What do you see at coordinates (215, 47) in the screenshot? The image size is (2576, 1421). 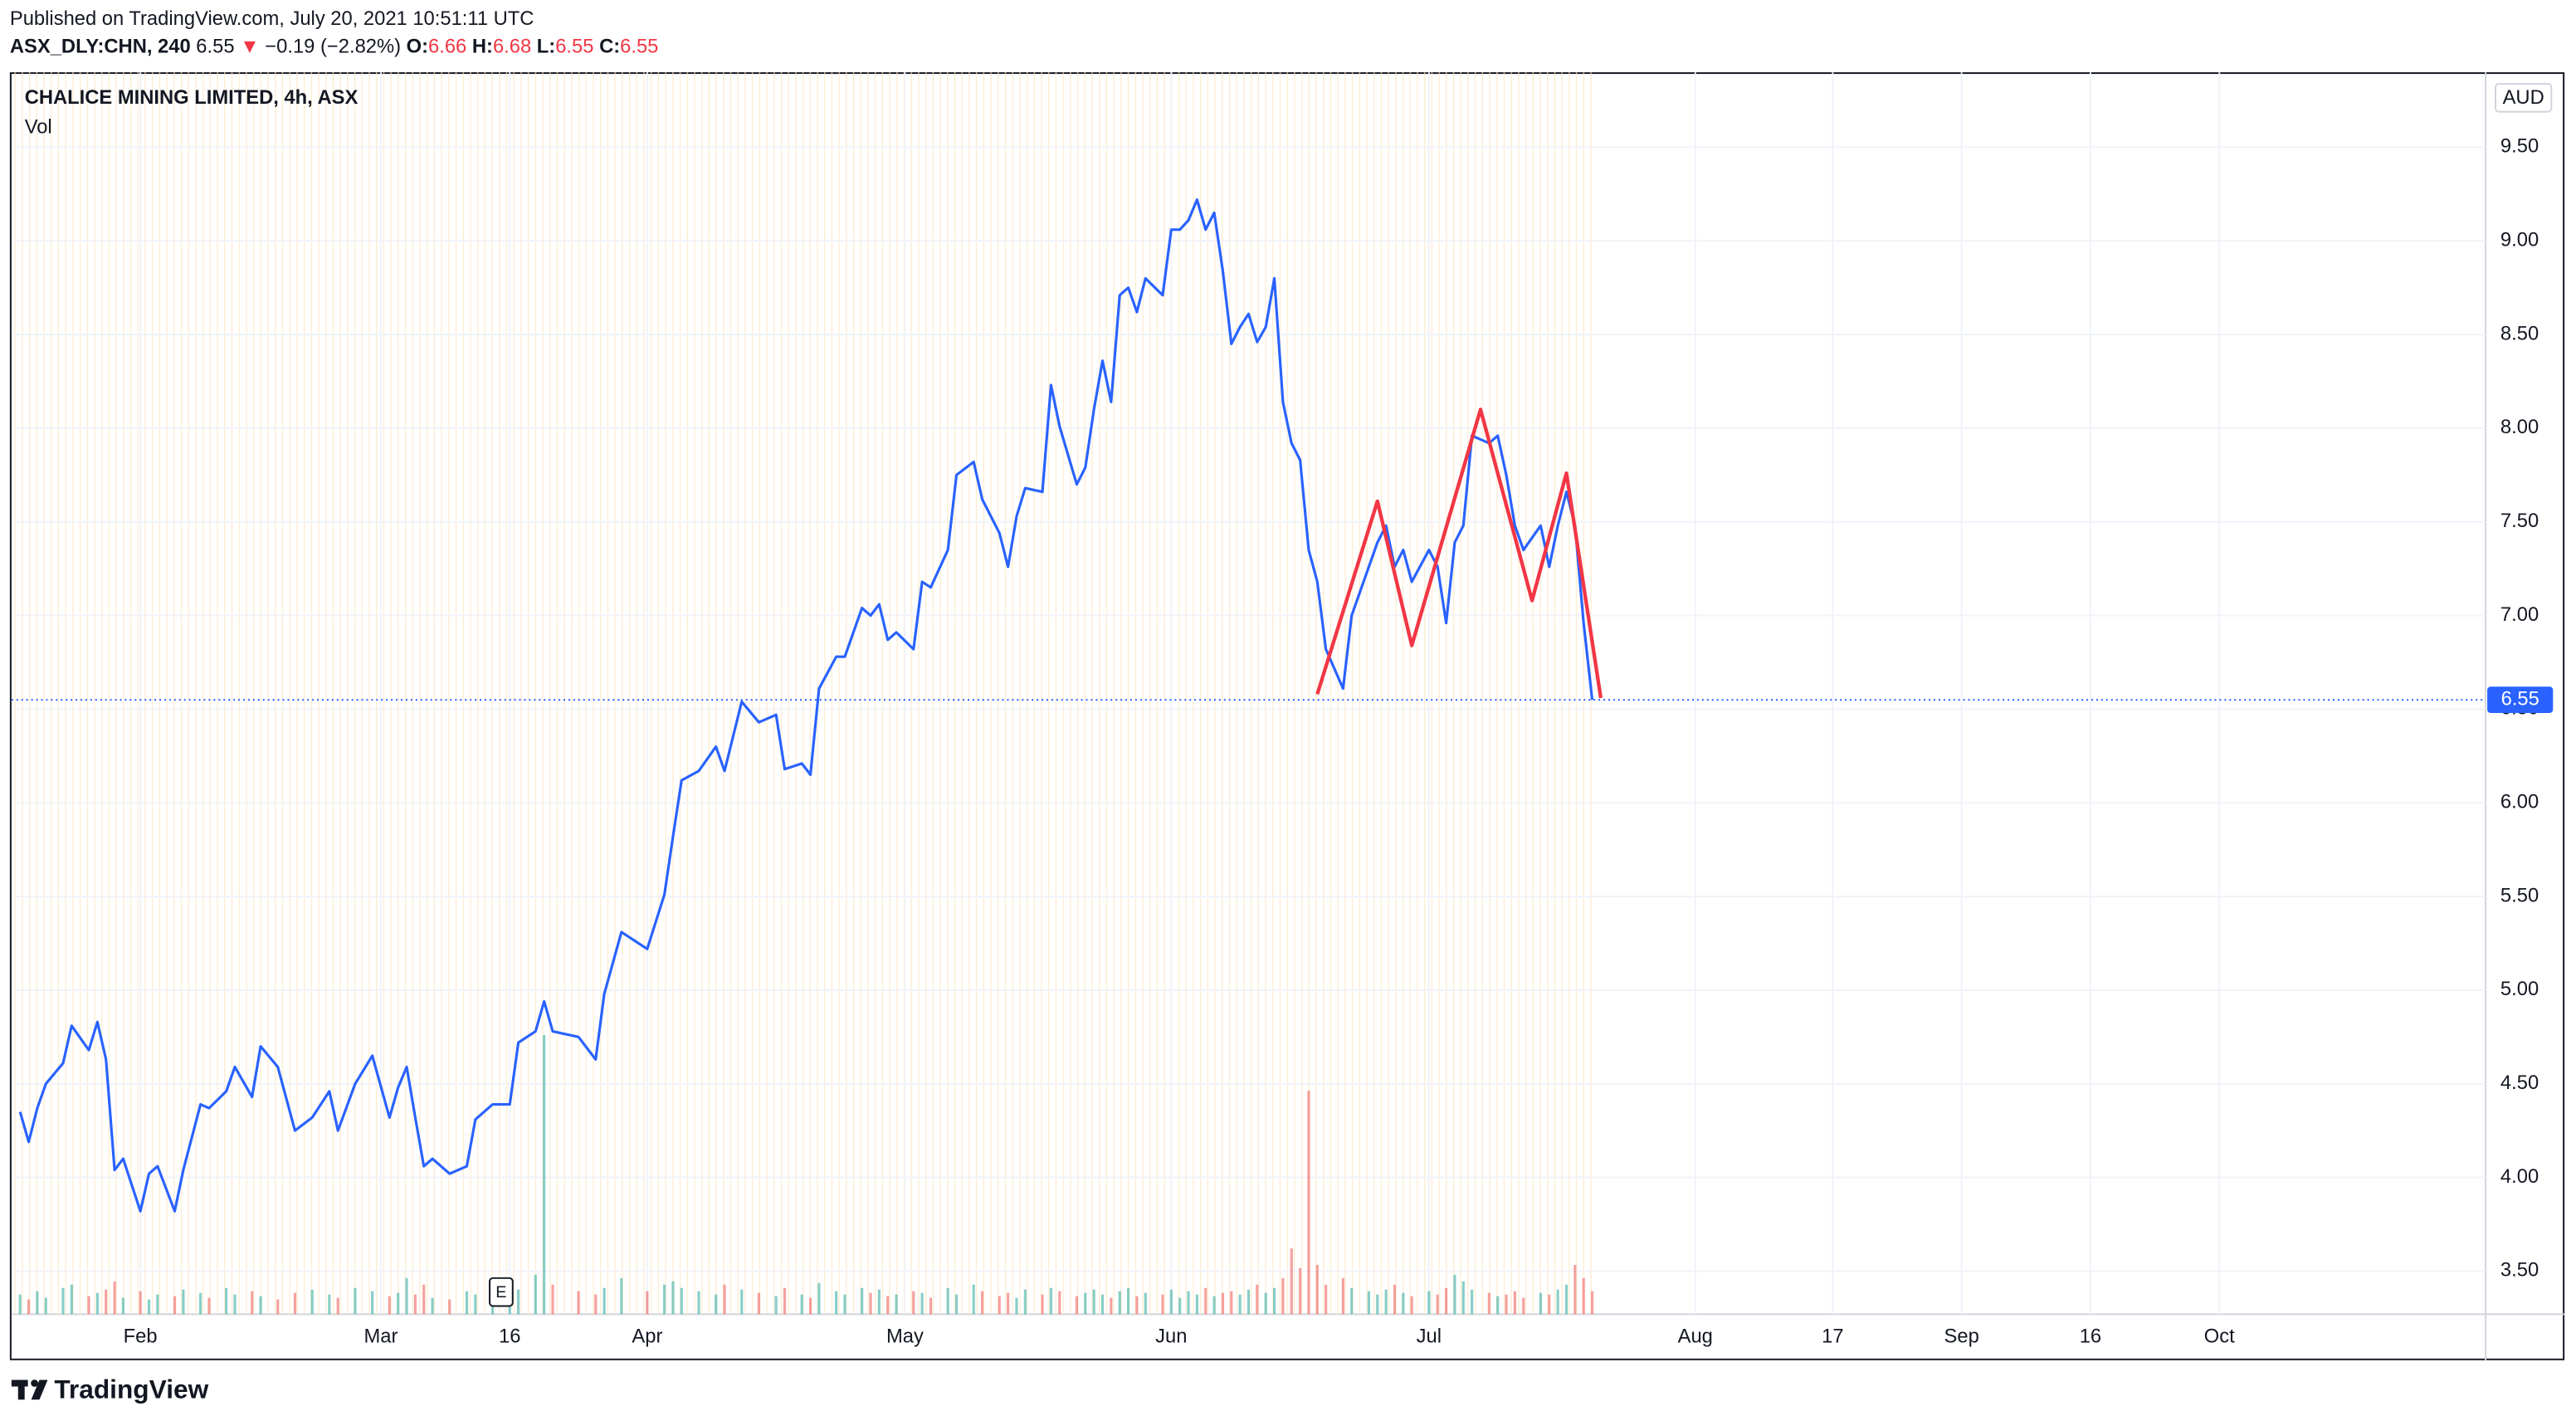 I see `last-price: 6.55` at bounding box center [215, 47].